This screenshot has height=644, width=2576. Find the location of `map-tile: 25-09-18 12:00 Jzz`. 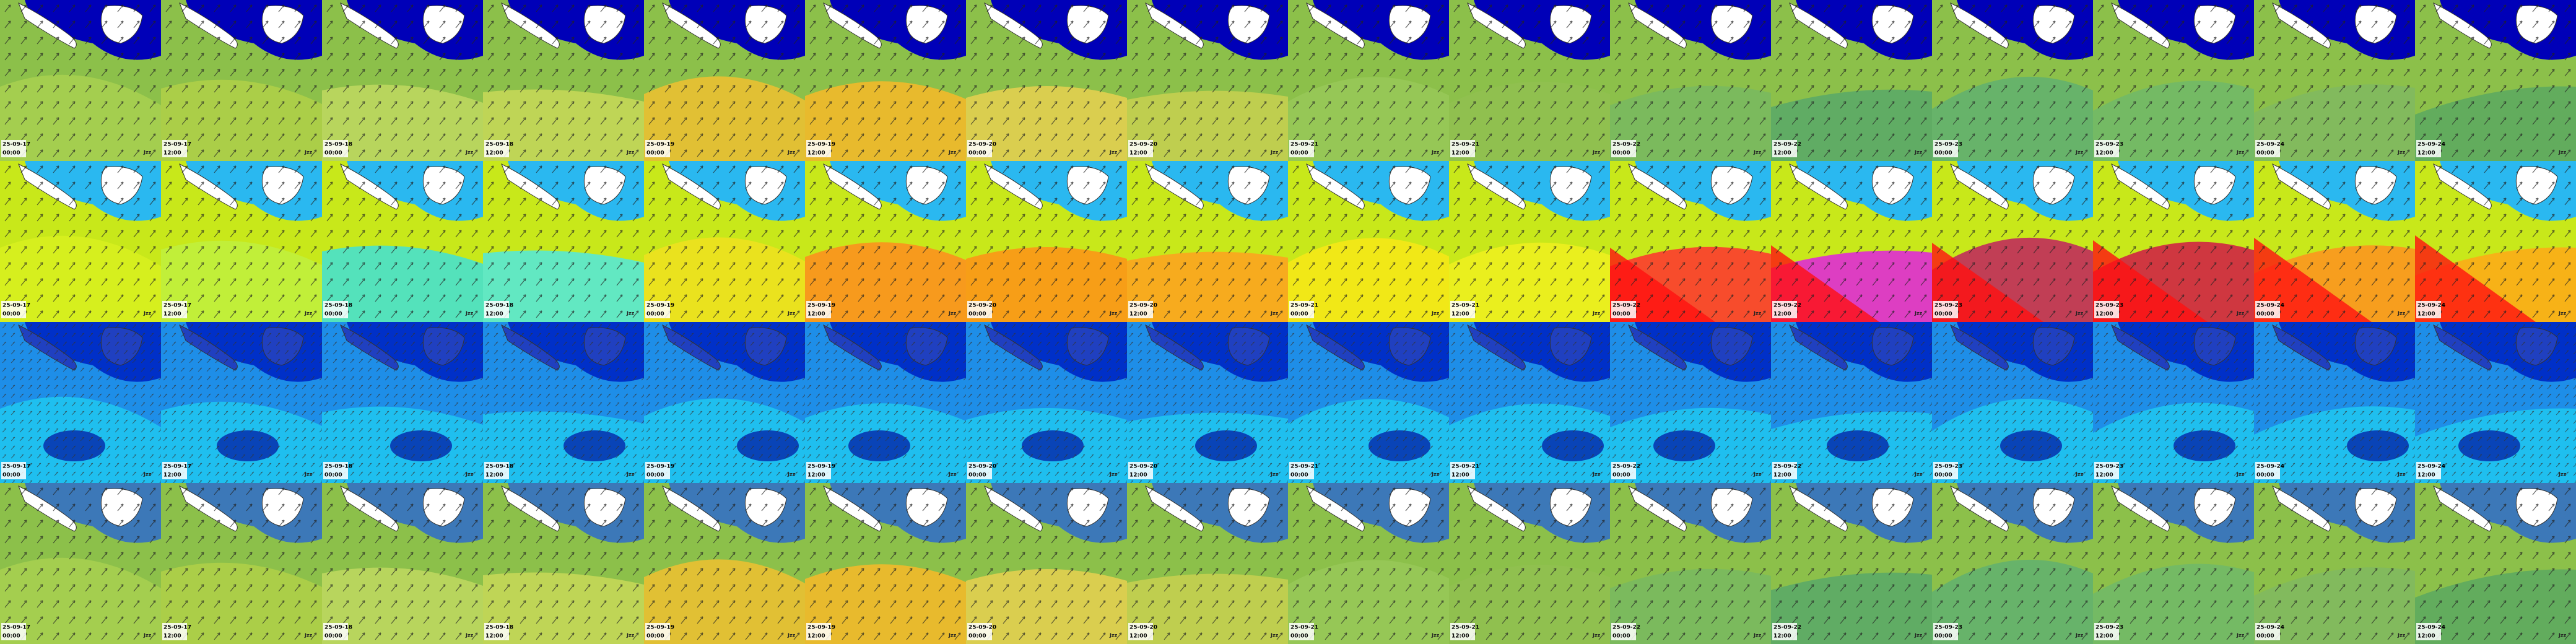

map-tile: 25-09-18 12:00 Jzz is located at coordinates (563, 241).